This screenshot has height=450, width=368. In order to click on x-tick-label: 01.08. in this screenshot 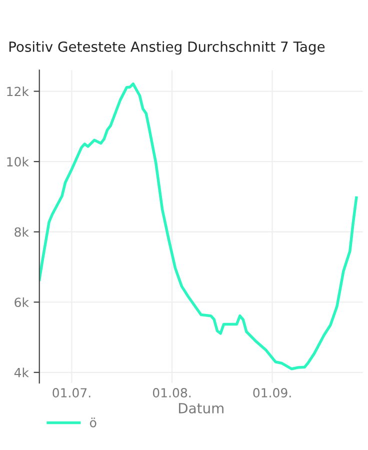, I will do `click(171, 393)`.